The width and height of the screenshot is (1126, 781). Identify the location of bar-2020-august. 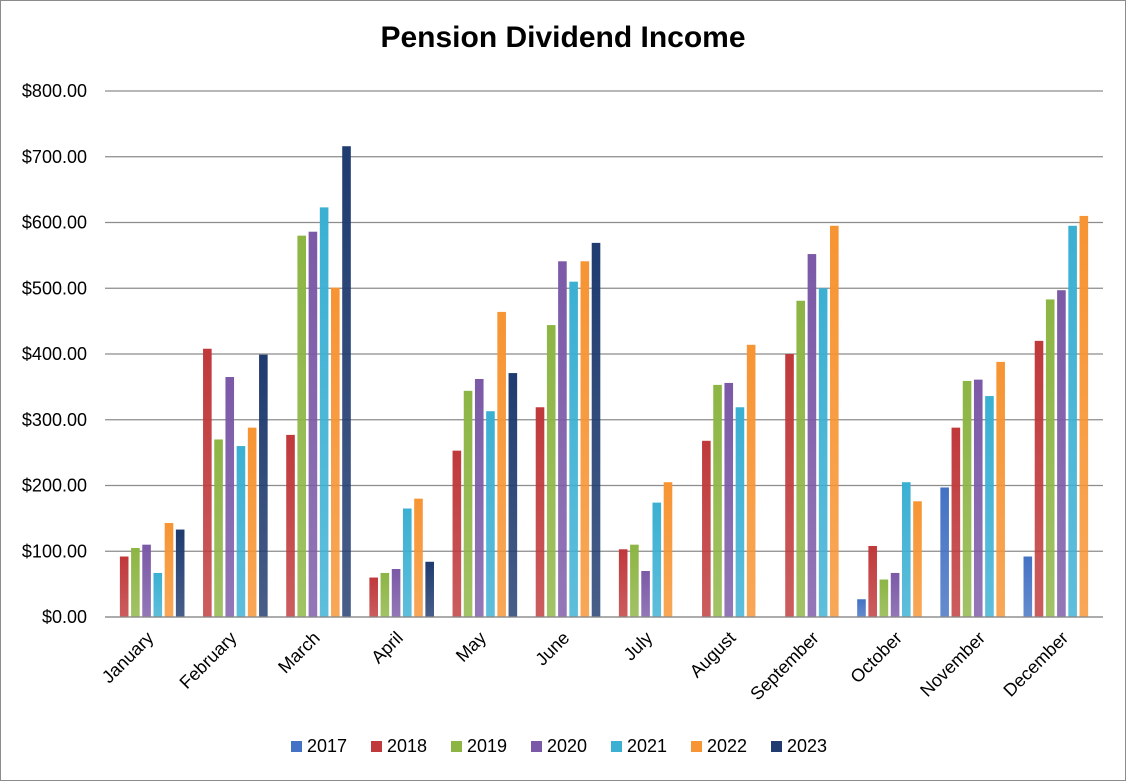
(729, 499).